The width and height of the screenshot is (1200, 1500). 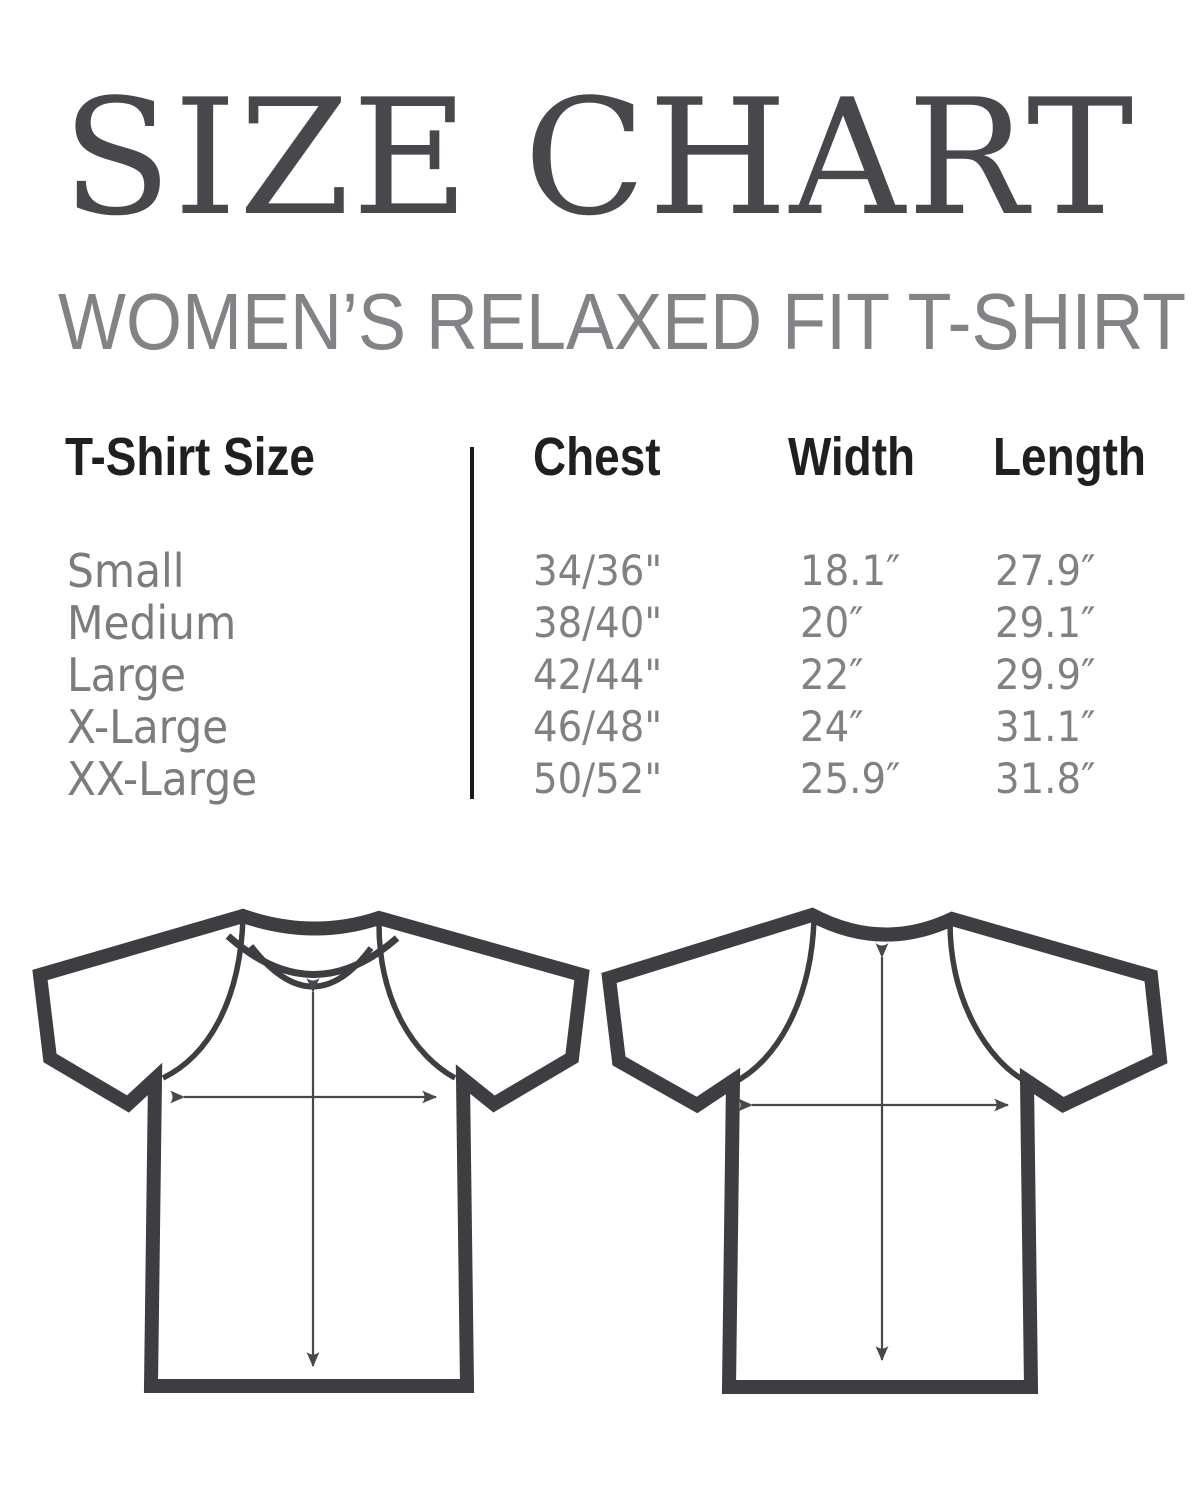 I want to click on table-row: X-Large 46/48" 24″ 31.1″, so click(x=600, y=727).